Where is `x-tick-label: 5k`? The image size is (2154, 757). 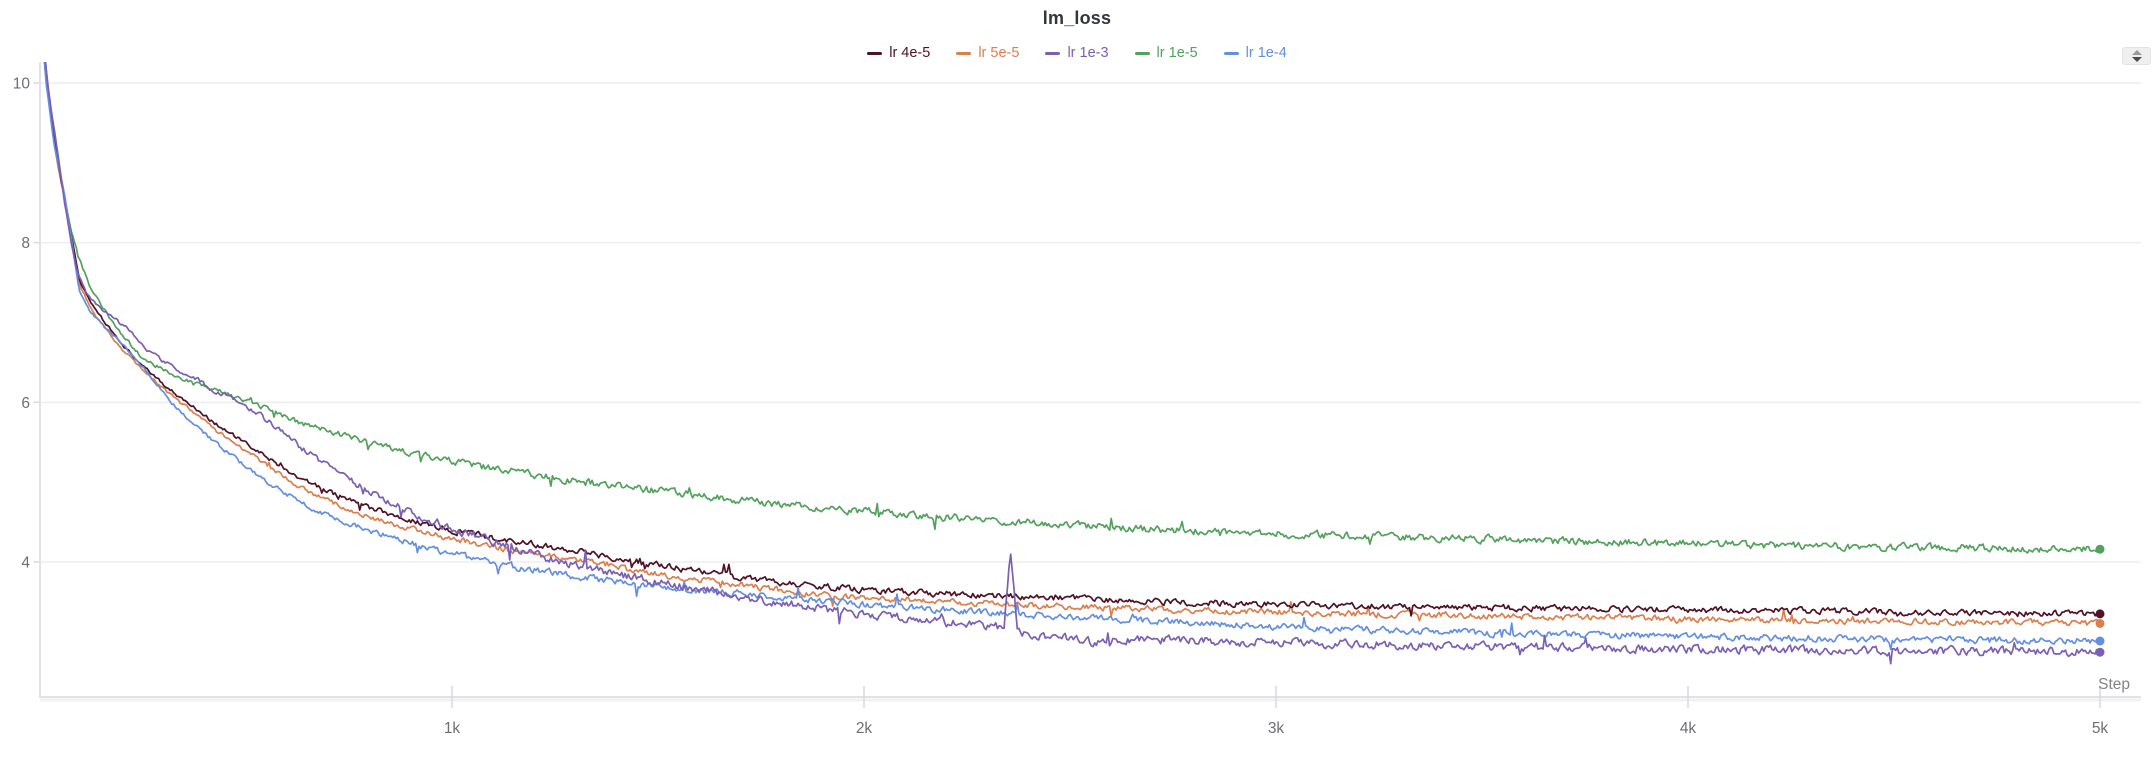
x-tick-label: 5k is located at coordinates (2100, 728).